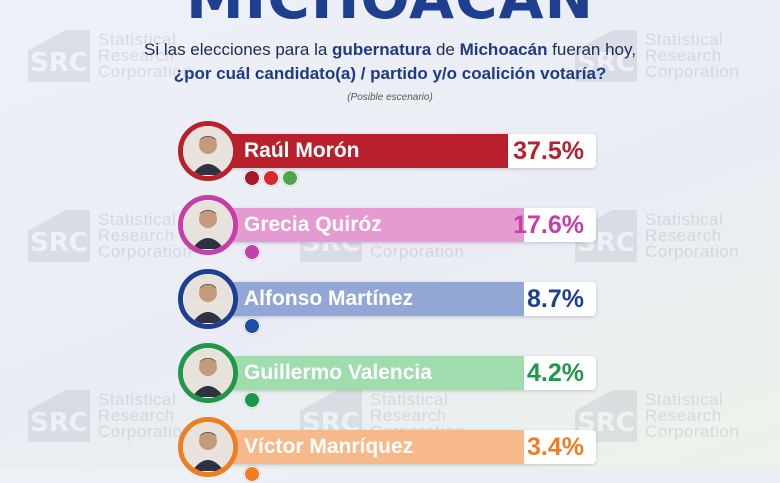 Image resolution: width=780 pixels, height=483 pixels. I want to click on candidate-name: Guillermo Valencia, so click(338, 372).